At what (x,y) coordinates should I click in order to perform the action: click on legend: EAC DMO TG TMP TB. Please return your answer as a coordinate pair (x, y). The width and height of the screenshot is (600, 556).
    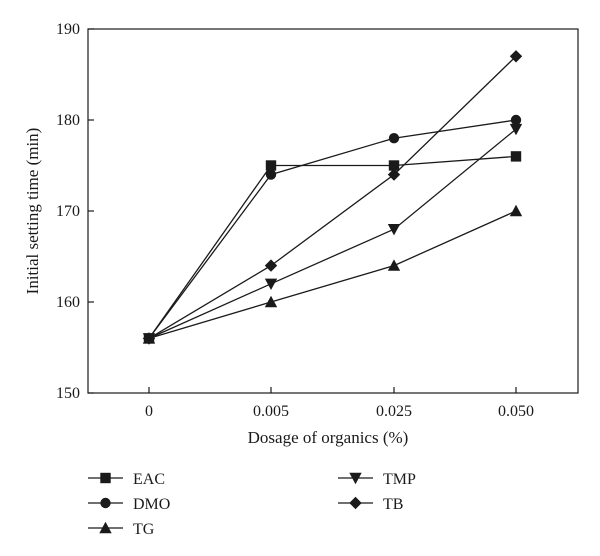
    Looking at the image, I should click on (252, 504).